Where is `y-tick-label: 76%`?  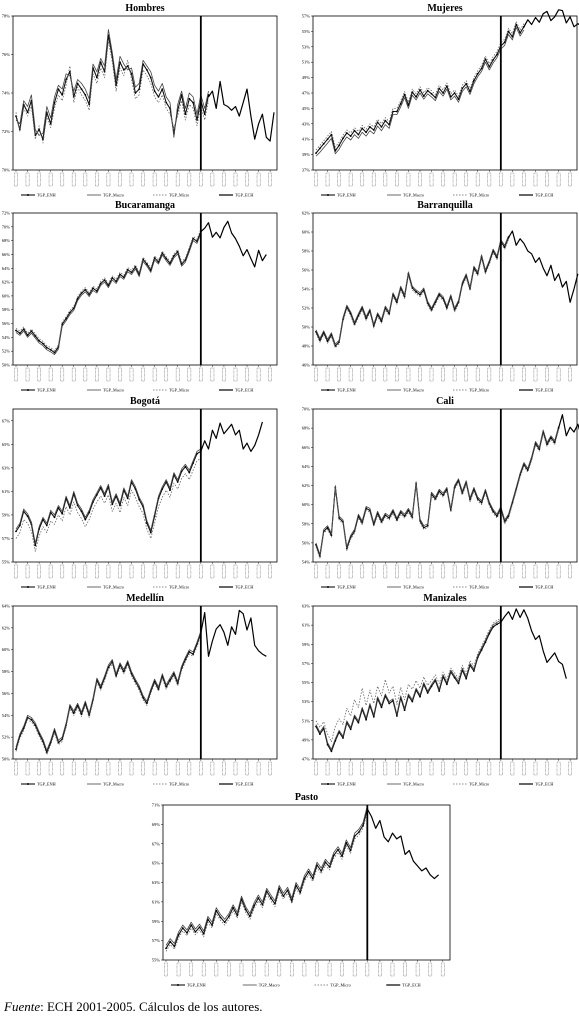
y-tick-label: 76% is located at coordinates (6, 54).